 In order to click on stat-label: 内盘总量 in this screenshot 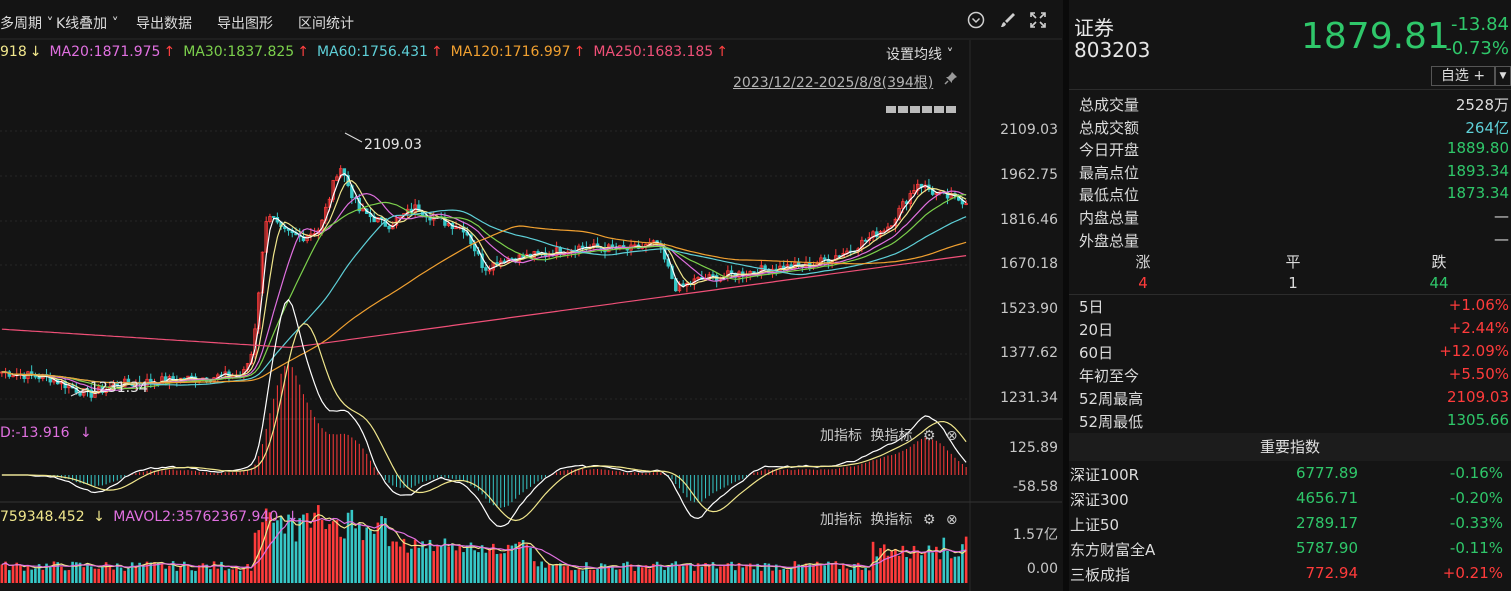, I will do `click(1109, 218)`.